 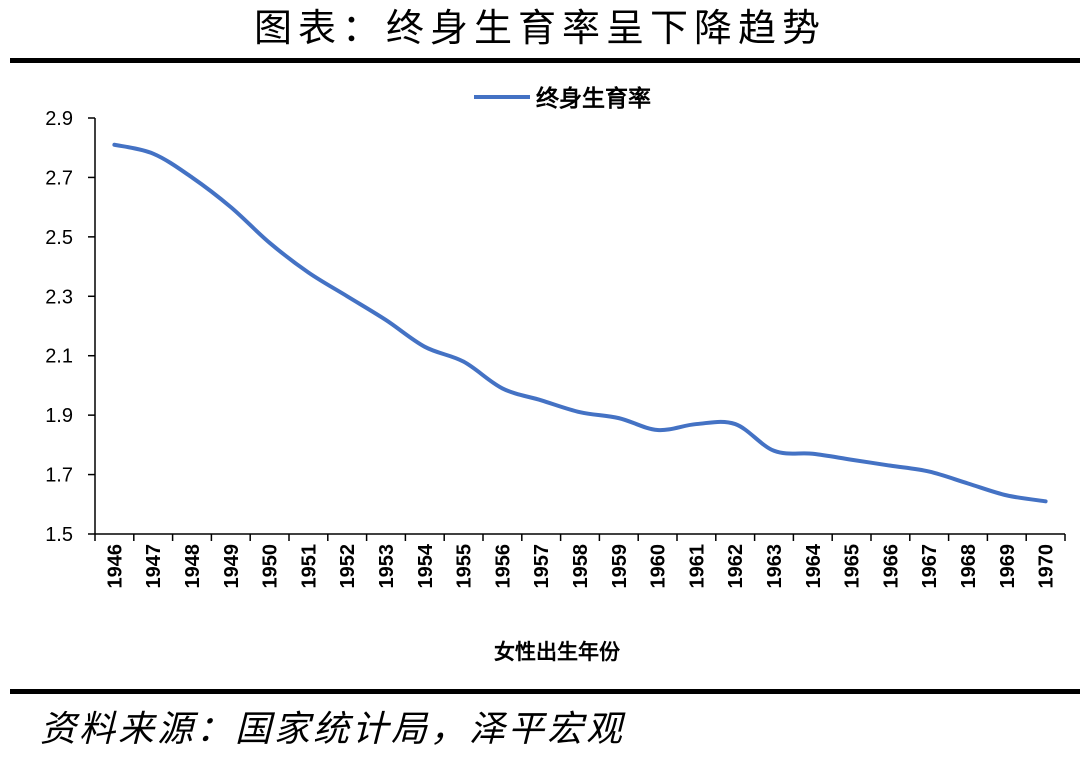 What do you see at coordinates (271, 566) in the screenshot?
I see `x-tick-label: 1950` at bounding box center [271, 566].